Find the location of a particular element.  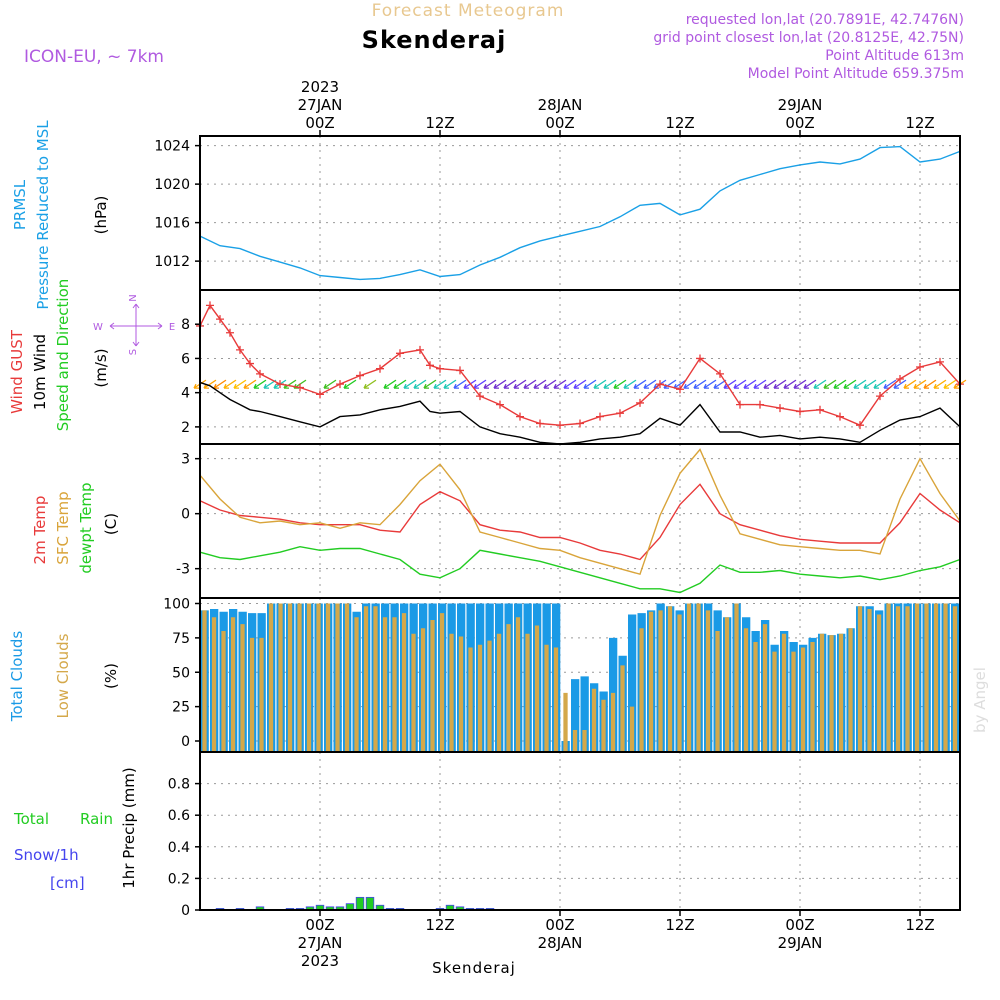

requested-coords: requested lon,lat (20.7891E, 42.7476N) is located at coordinates (825, 20).